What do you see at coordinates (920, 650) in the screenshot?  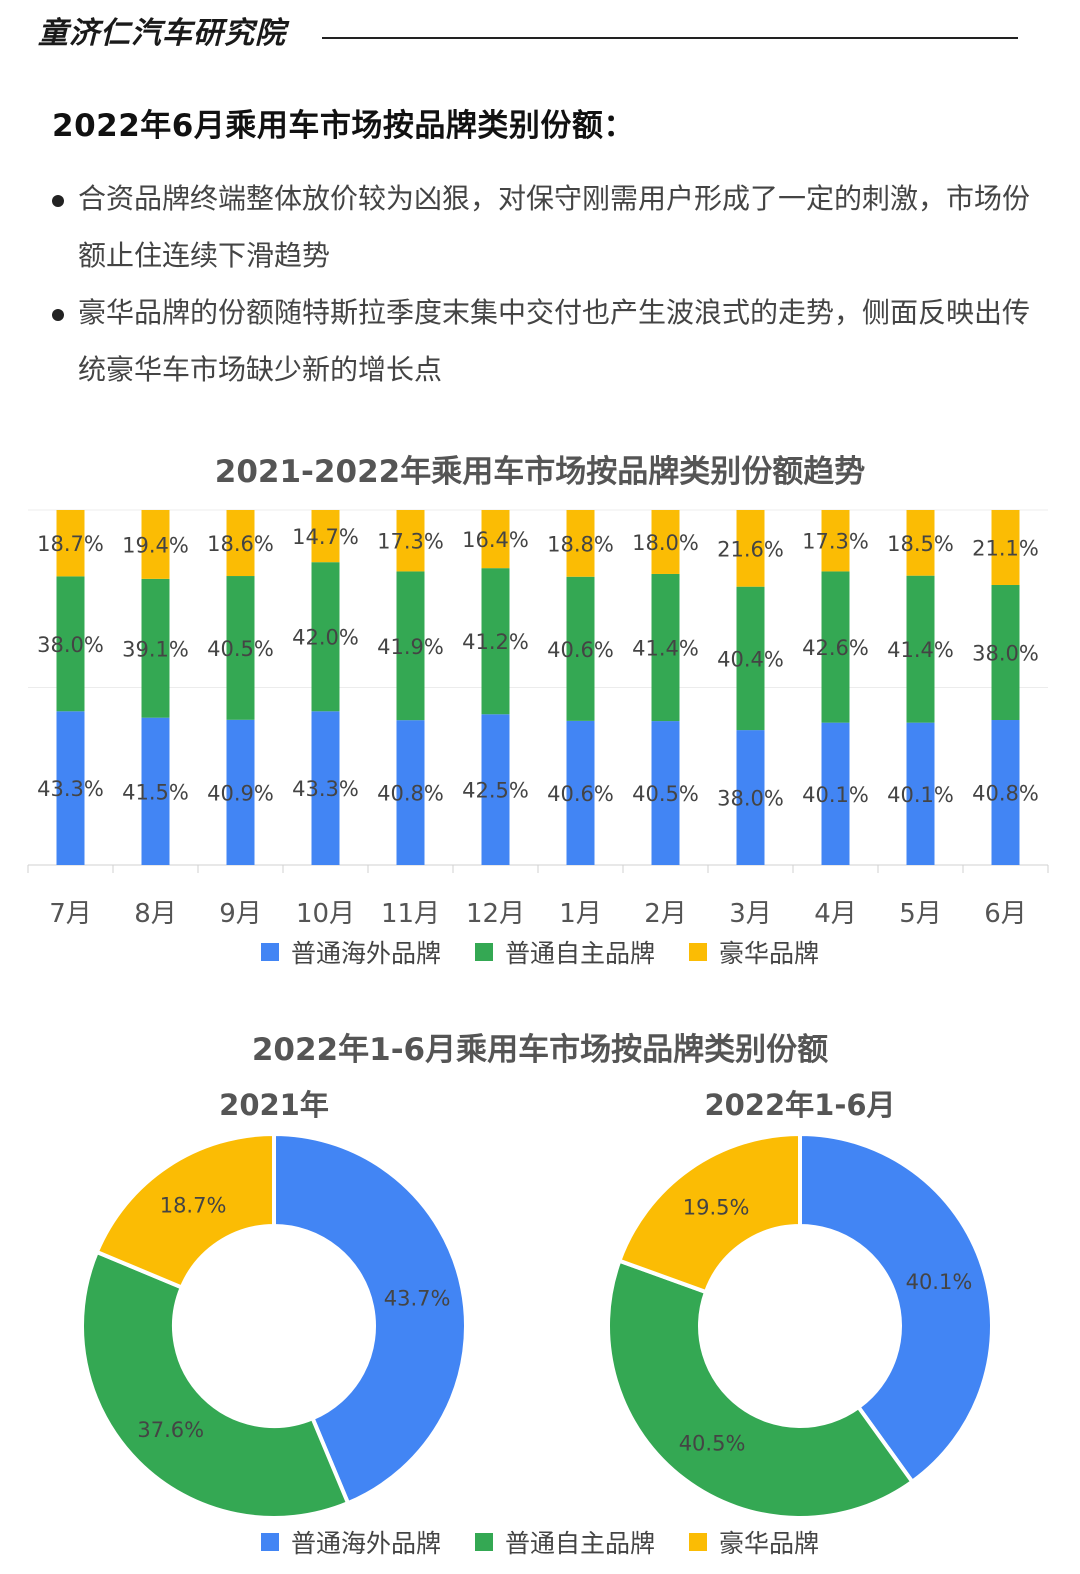 I see `data-label: 41.4%` at bounding box center [920, 650].